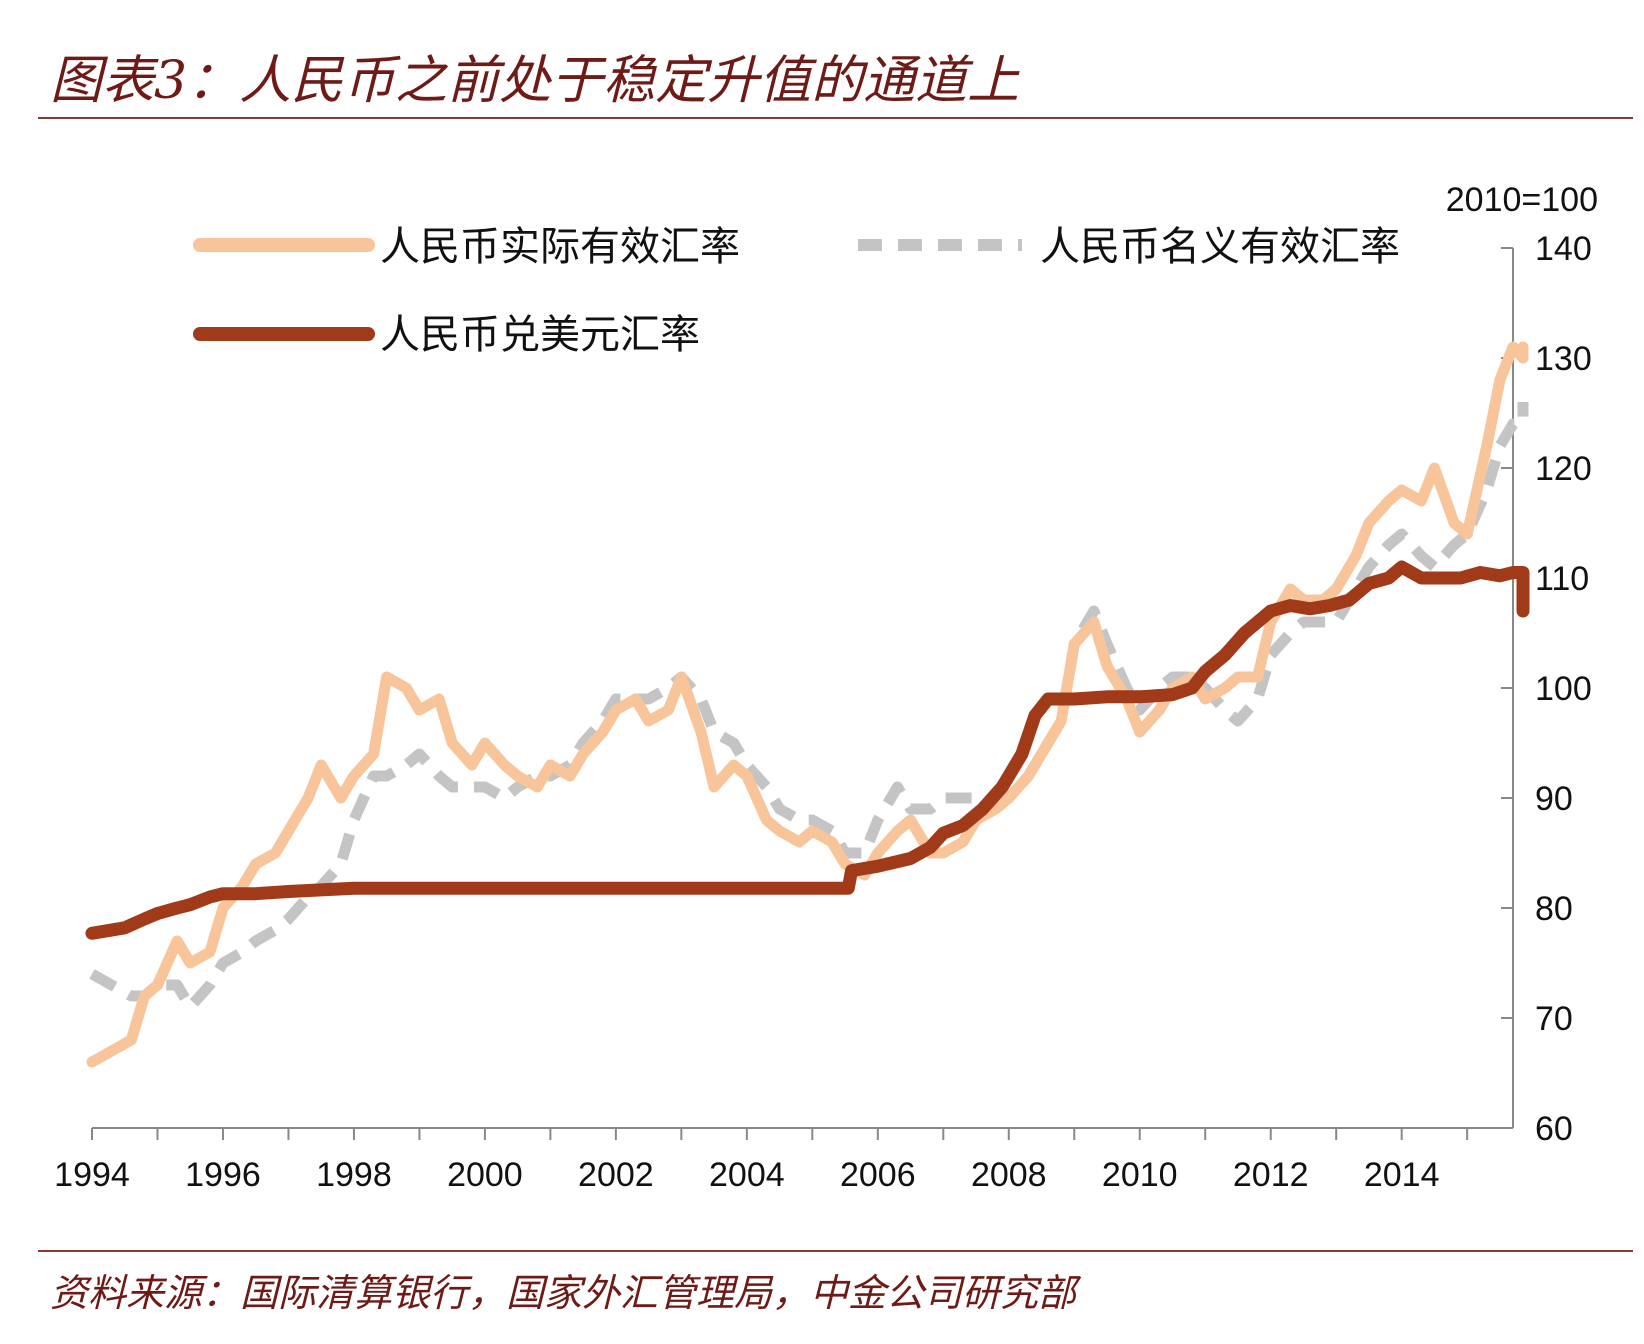  Describe the element at coordinates (485, 1175) in the screenshot. I see `x-tick-label: 2000` at that location.